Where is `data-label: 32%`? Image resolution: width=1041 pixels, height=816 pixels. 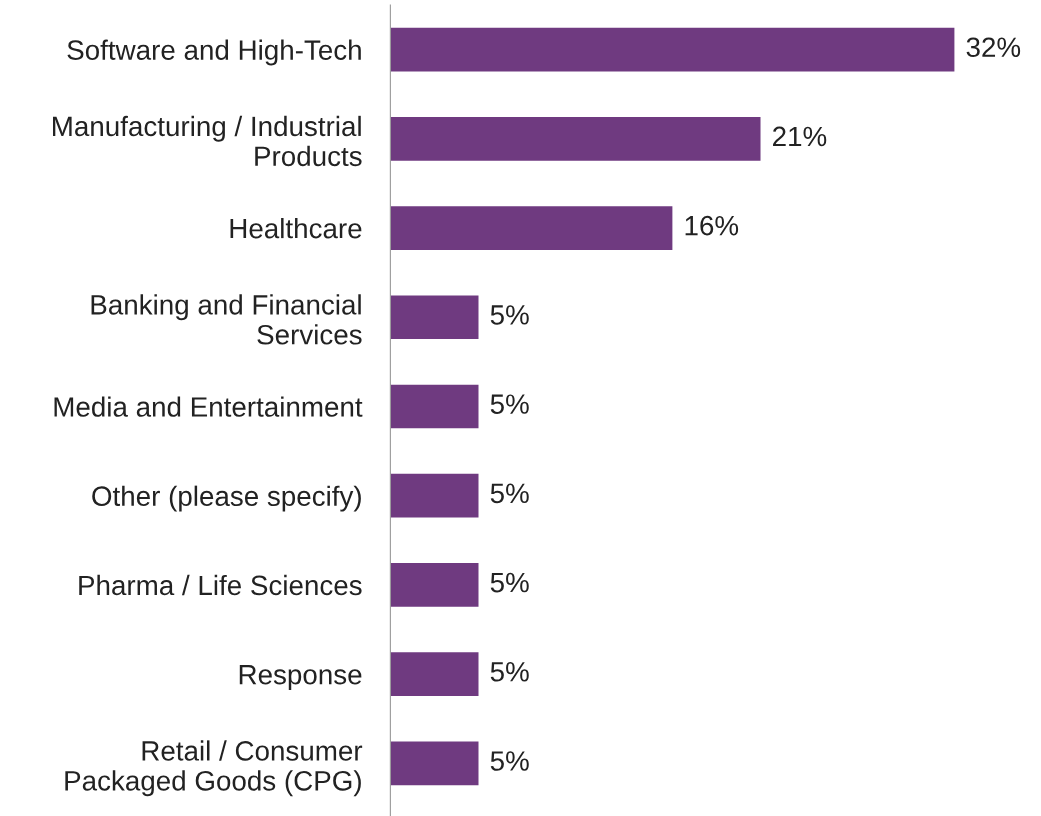
data-label: 32% is located at coordinates (993, 47).